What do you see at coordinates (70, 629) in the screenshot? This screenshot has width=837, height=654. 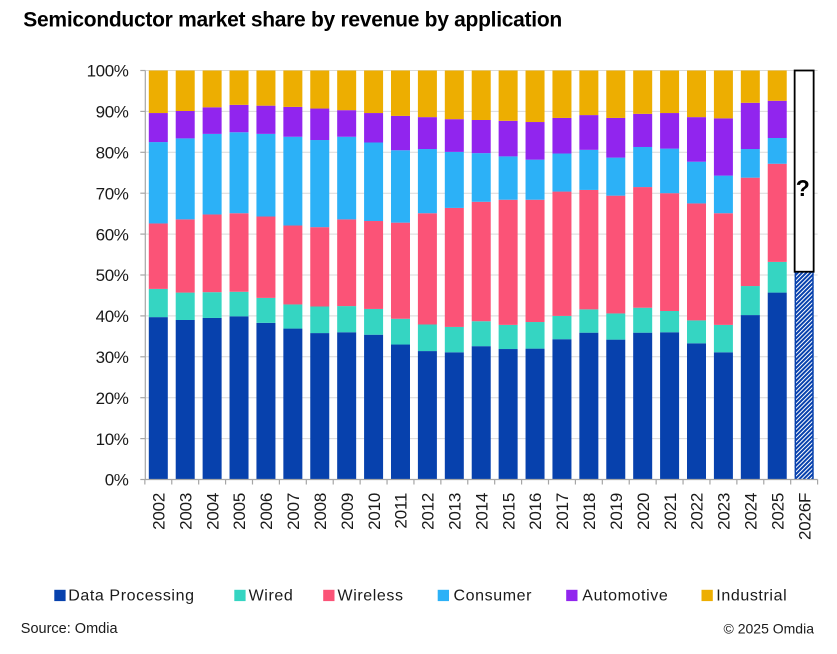 I see `svg-text: Source: Omdia` at bounding box center [70, 629].